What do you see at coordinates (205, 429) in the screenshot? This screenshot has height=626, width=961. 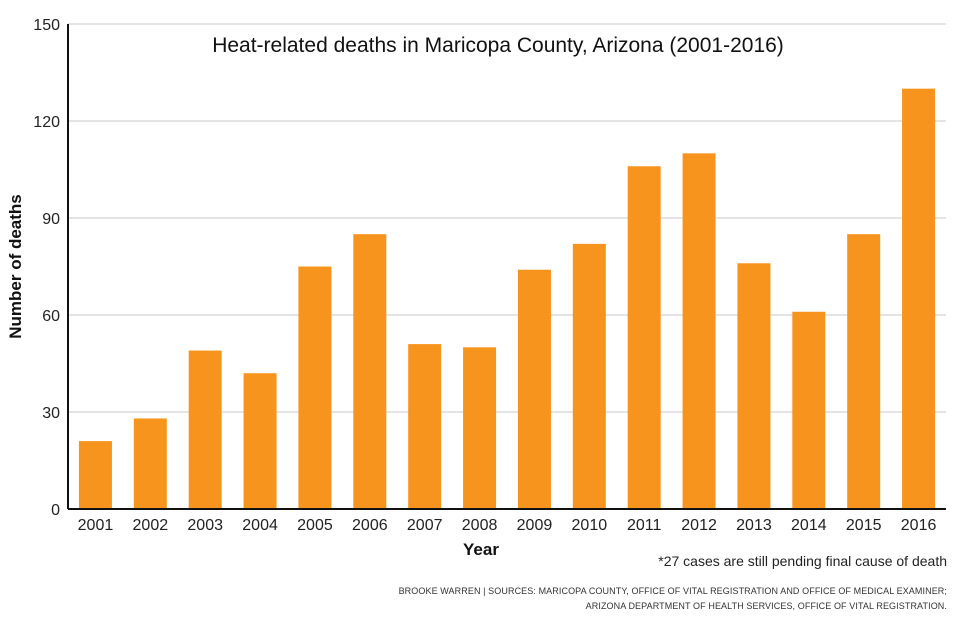 I see `bar-2003` at bounding box center [205, 429].